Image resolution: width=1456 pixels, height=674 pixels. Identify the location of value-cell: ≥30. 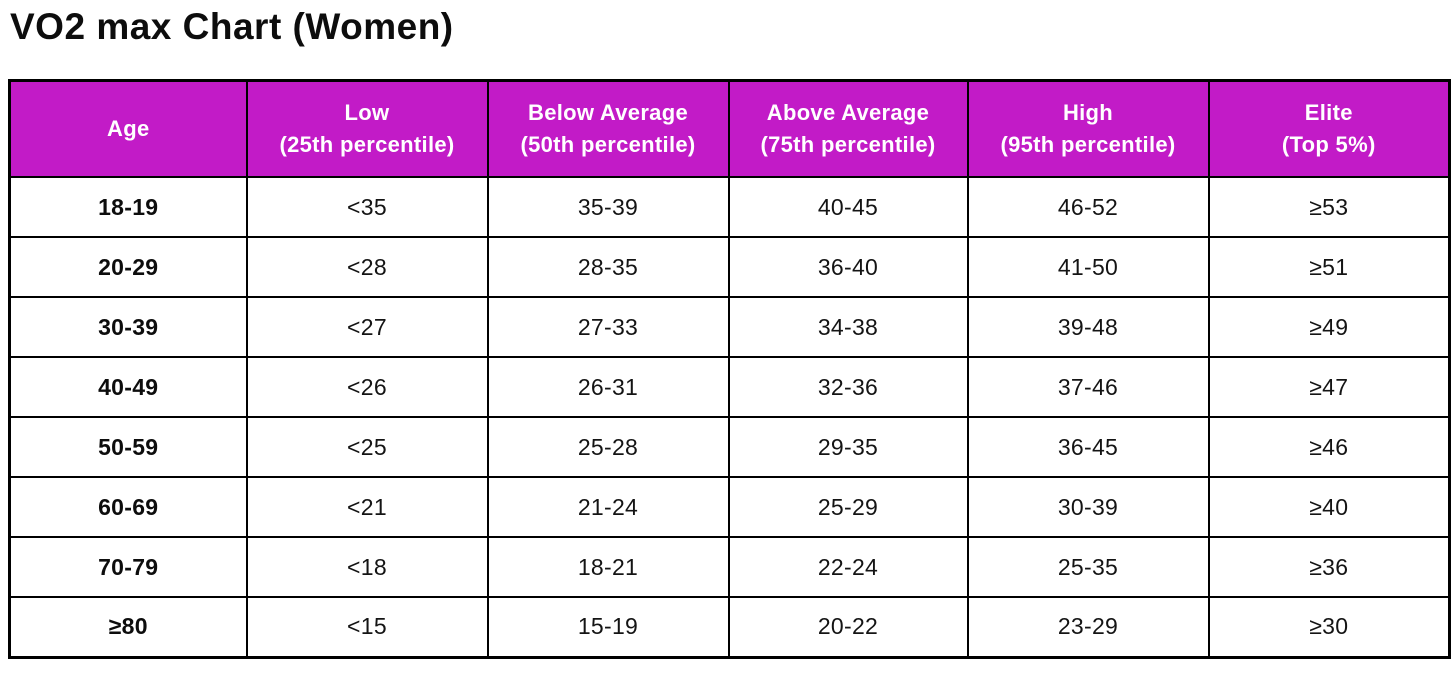
(1329, 627).